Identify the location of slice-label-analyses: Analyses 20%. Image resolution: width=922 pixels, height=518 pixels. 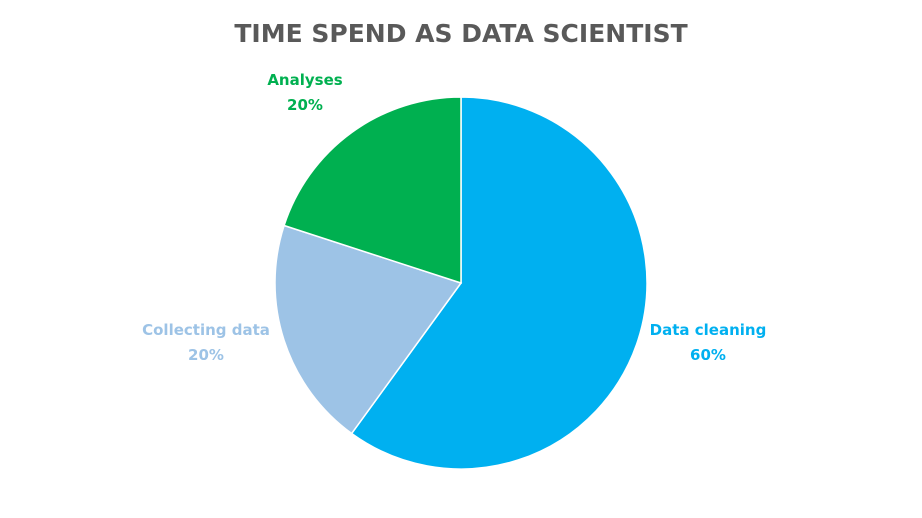
(304, 92).